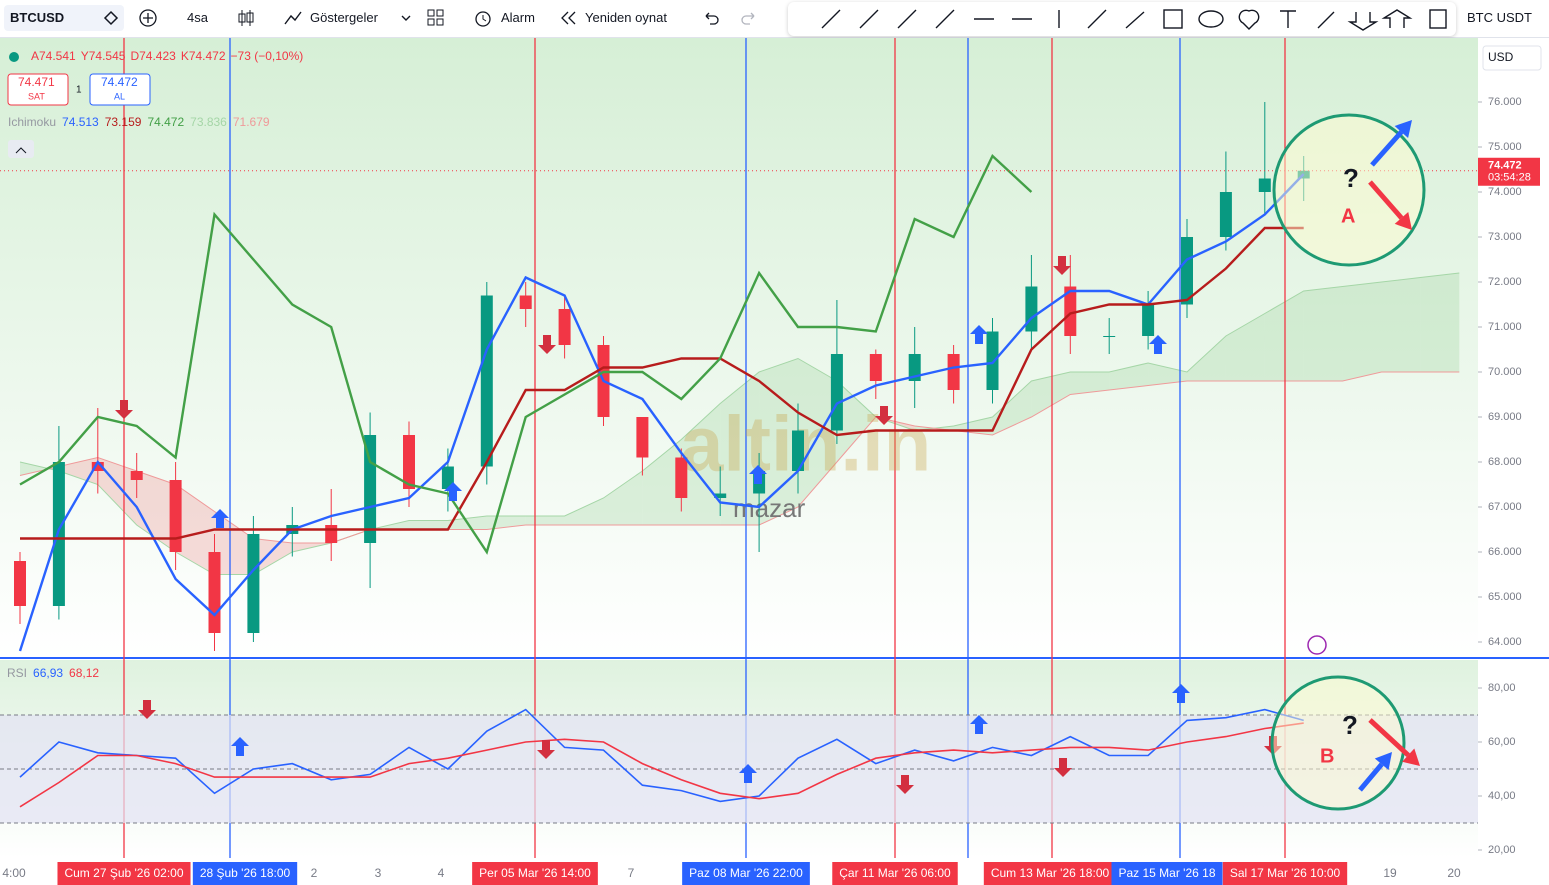 The image size is (1549, 885). Describe the element at coordinates (1505, 166) in the screenshot. I see `price-badge-value: 74.472` at that location.